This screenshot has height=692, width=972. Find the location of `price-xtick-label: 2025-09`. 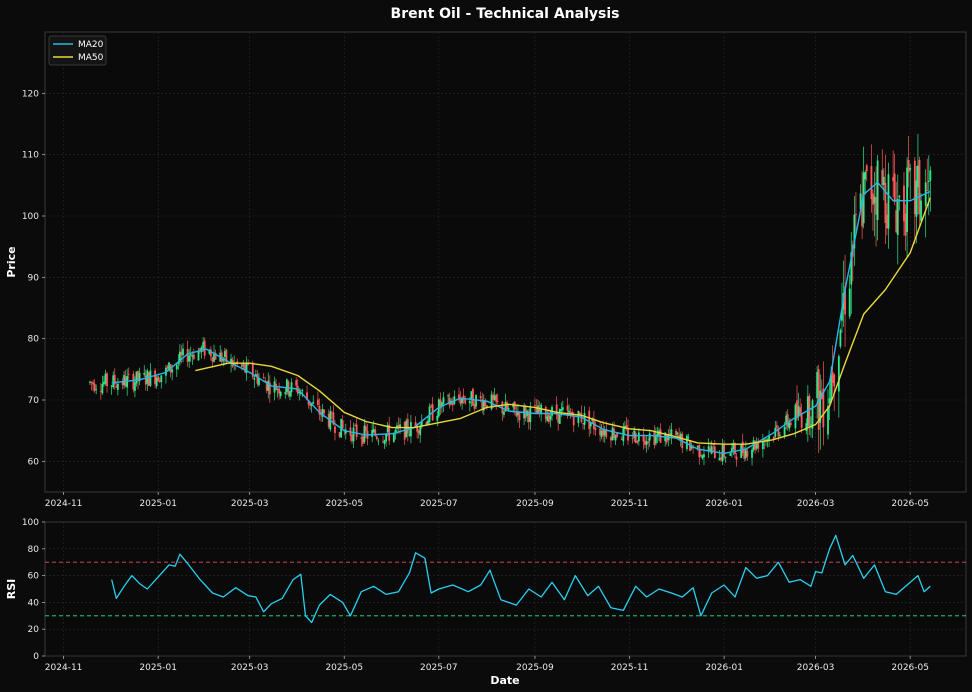

price-xtick-label: 2025-09 is located at coordinates (535, 504).